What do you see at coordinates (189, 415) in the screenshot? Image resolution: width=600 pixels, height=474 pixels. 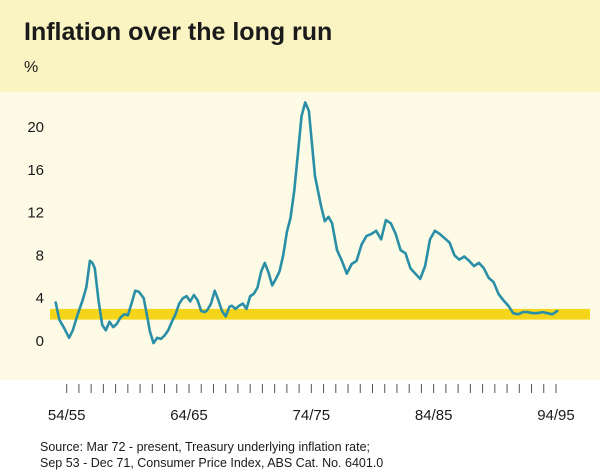 I see `x-tick-label: 64/65` at bounding box center [189, 415].